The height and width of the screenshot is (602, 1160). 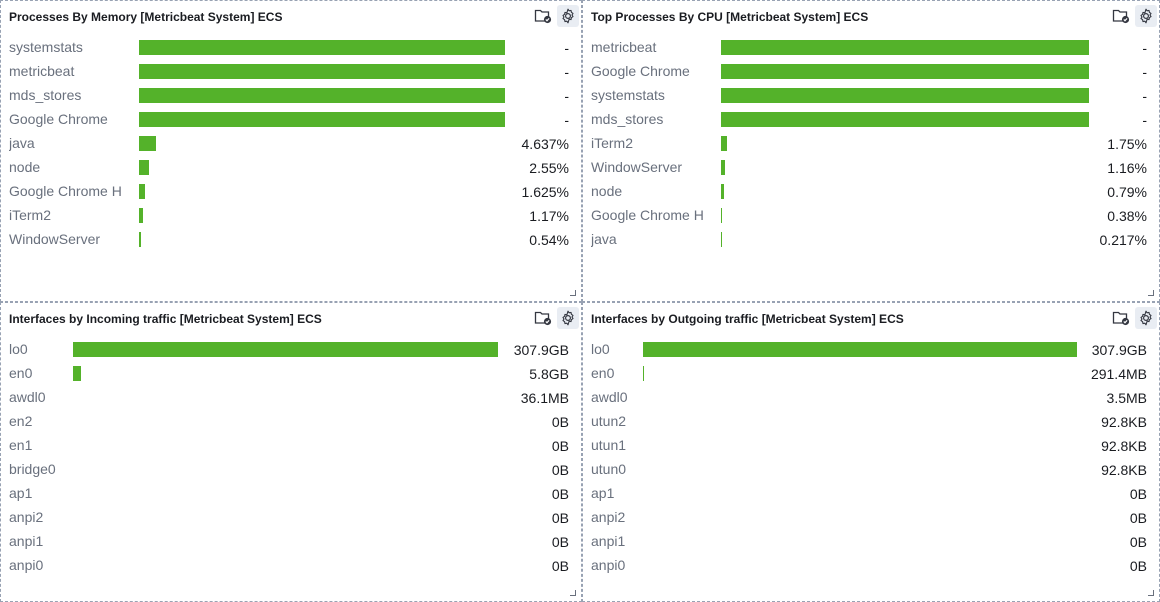 I want to click on metric-row: bridge0 0B, so click(x=289, y=470).